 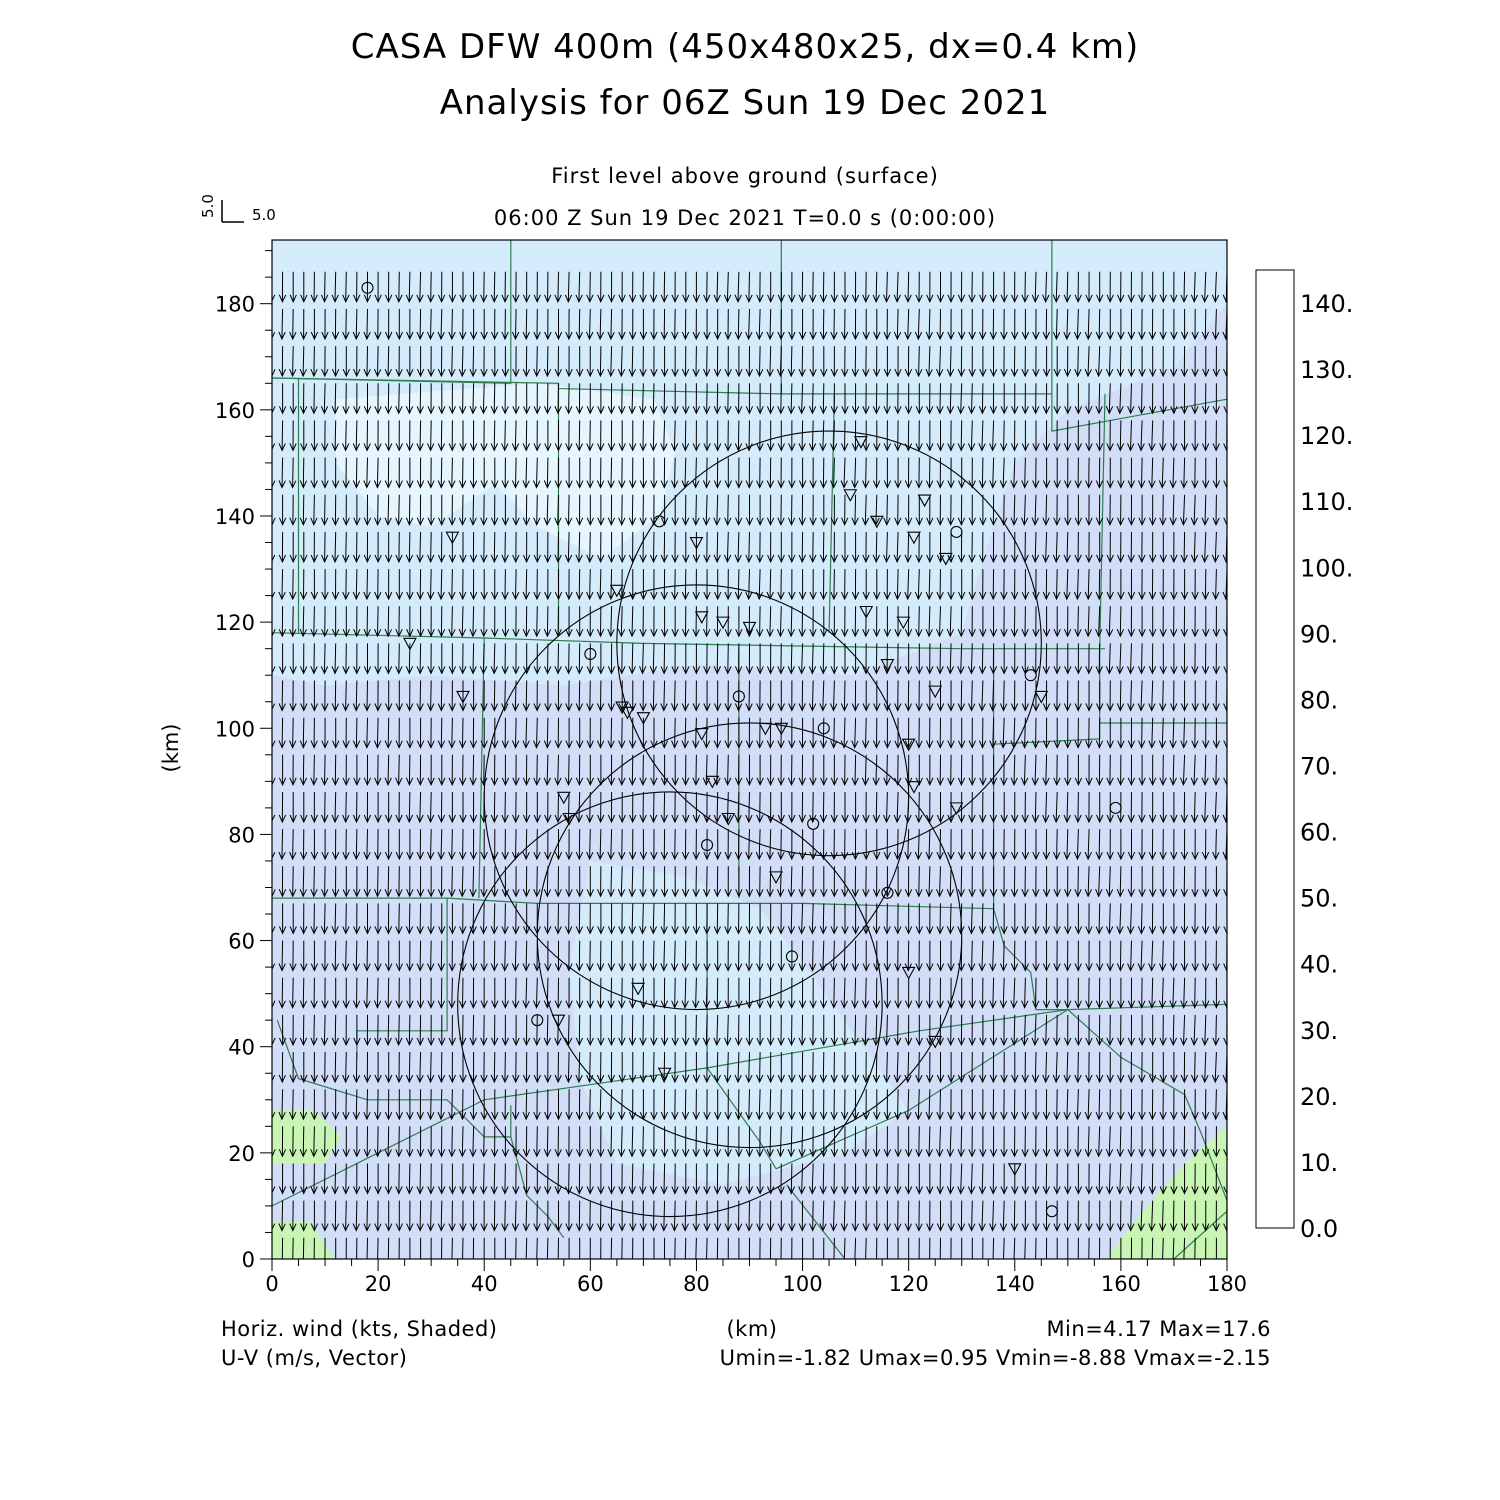 What do you see at coordinates (1319, 1163) in the screenshot?
I see `colorbar-label: 10.` at bounding box center [1319, 1163].